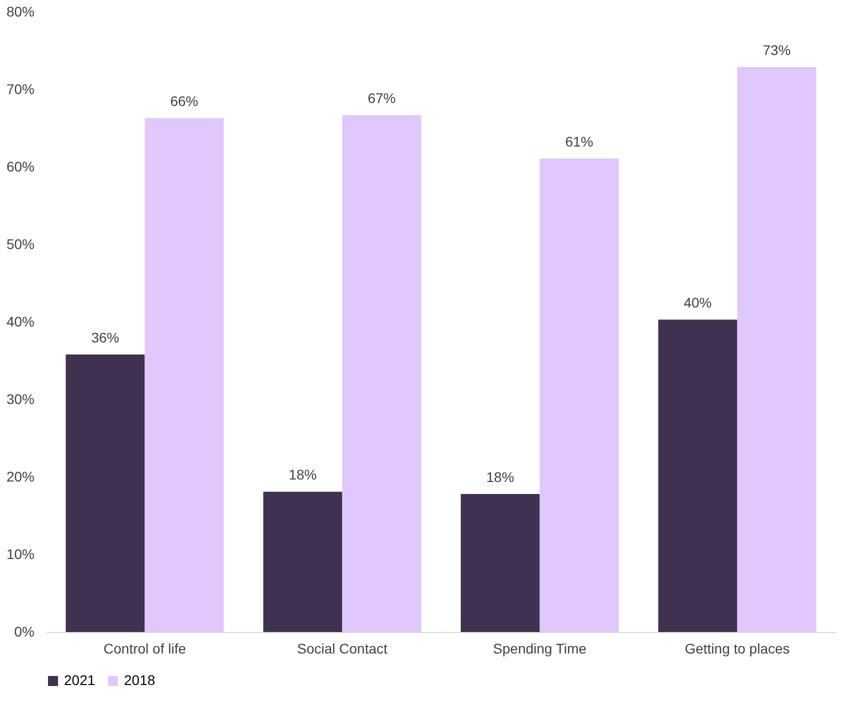 The width and height of the screenshot is (861, 726). I want to click on y-tick-label: 10%, so click(20, 554).